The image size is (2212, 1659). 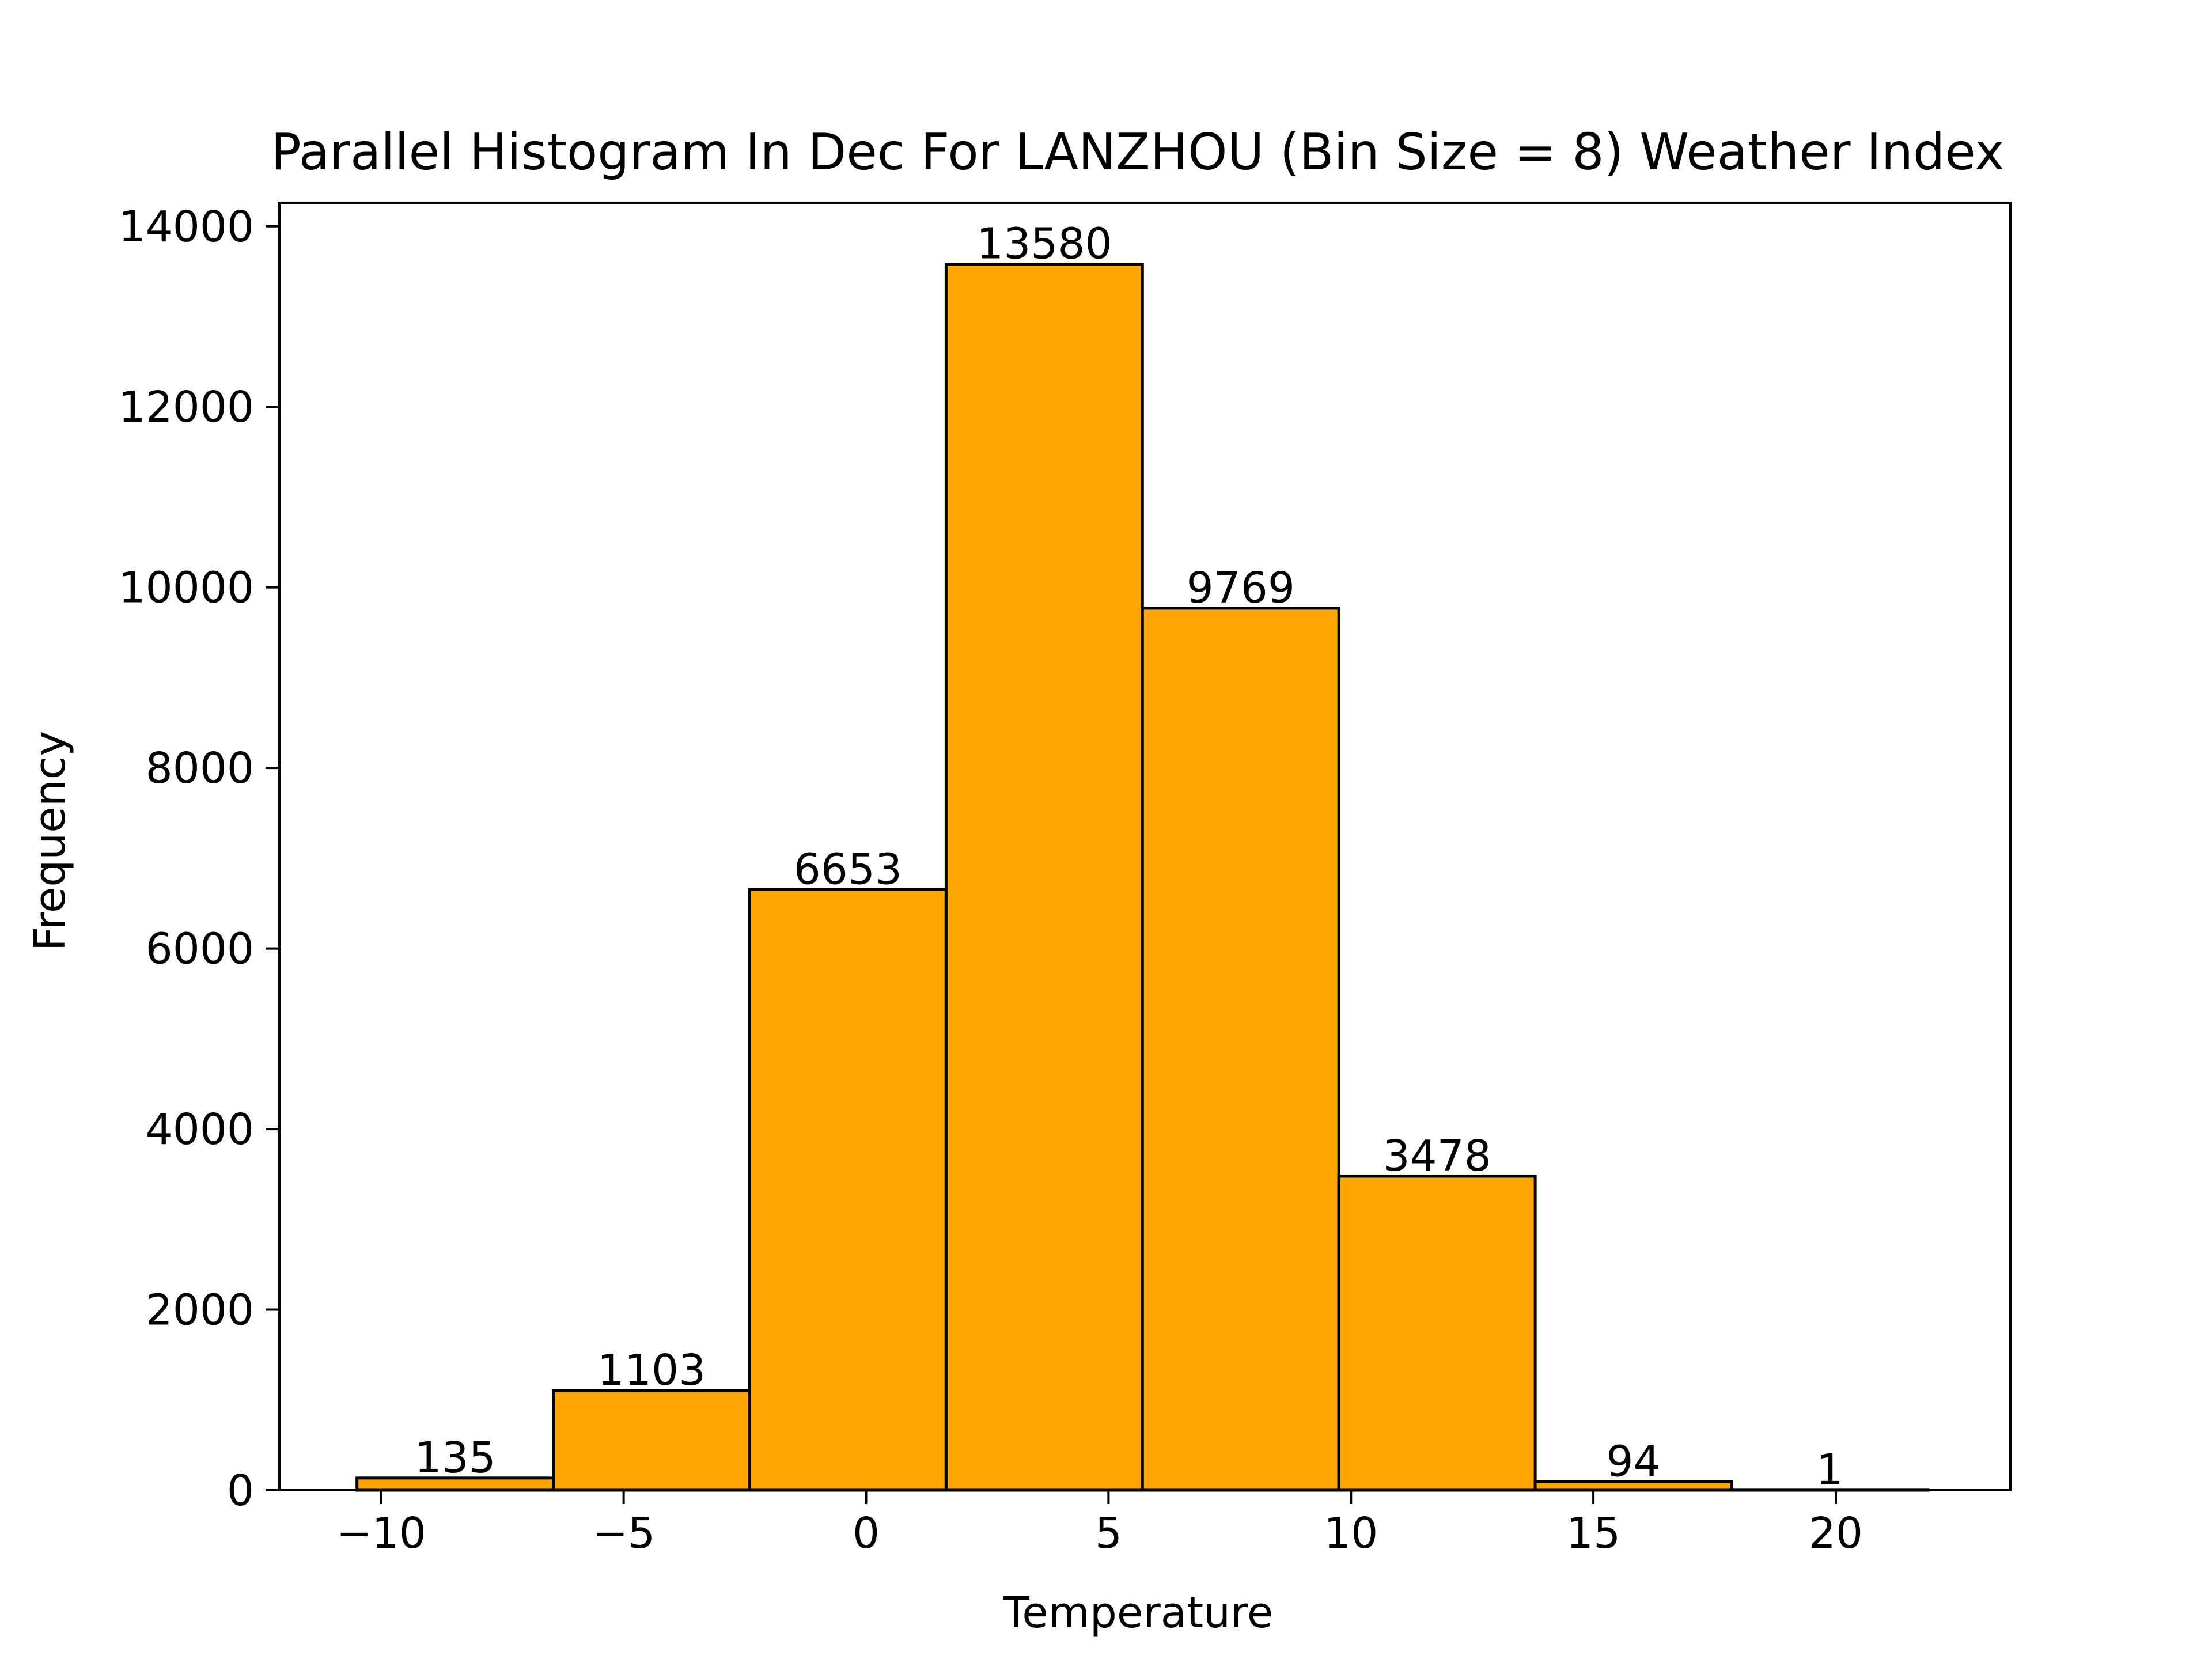 I want to click on y-tick-label: 0, so click(x=240, y=1491).